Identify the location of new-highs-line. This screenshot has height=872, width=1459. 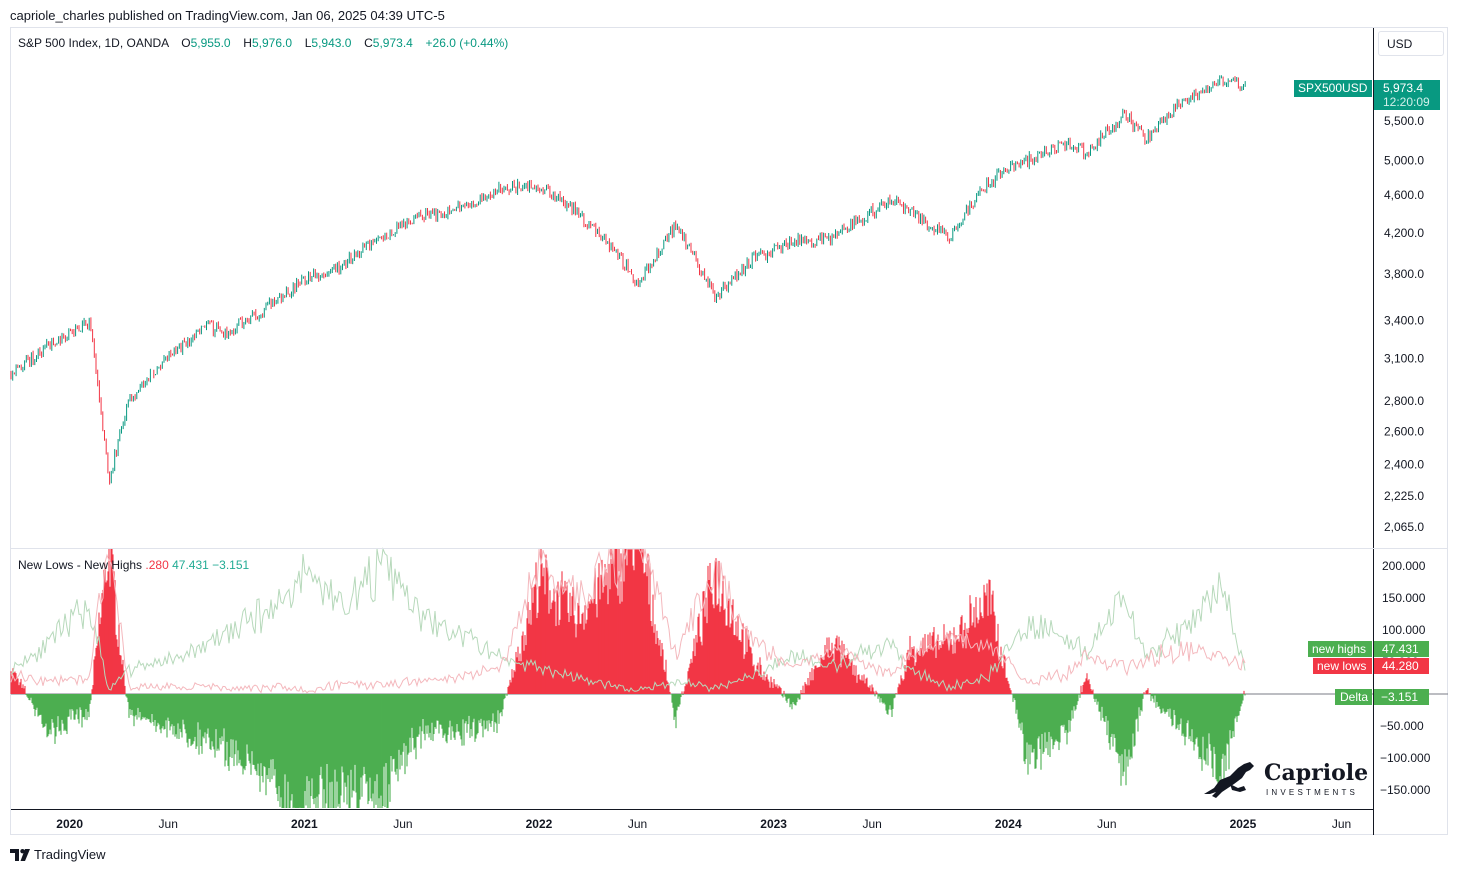
(628, 620).